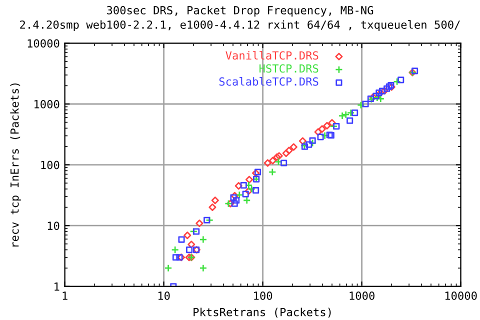 The width and height of the screenshot is (480, 320). Describe the element at coordinates (263, 296) in the screenshot. I see `x-tick-label: 100` at that location.